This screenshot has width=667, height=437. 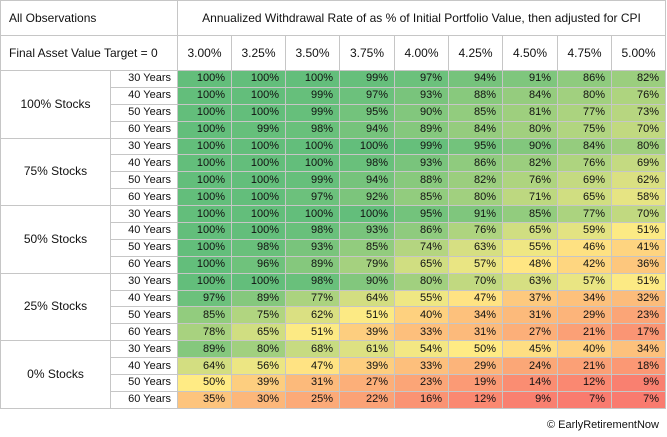 What do you see at coordinates (638, 383) in the screenshot?
I see `success-rate-cell: 9%` at bounding box center [638, 383].